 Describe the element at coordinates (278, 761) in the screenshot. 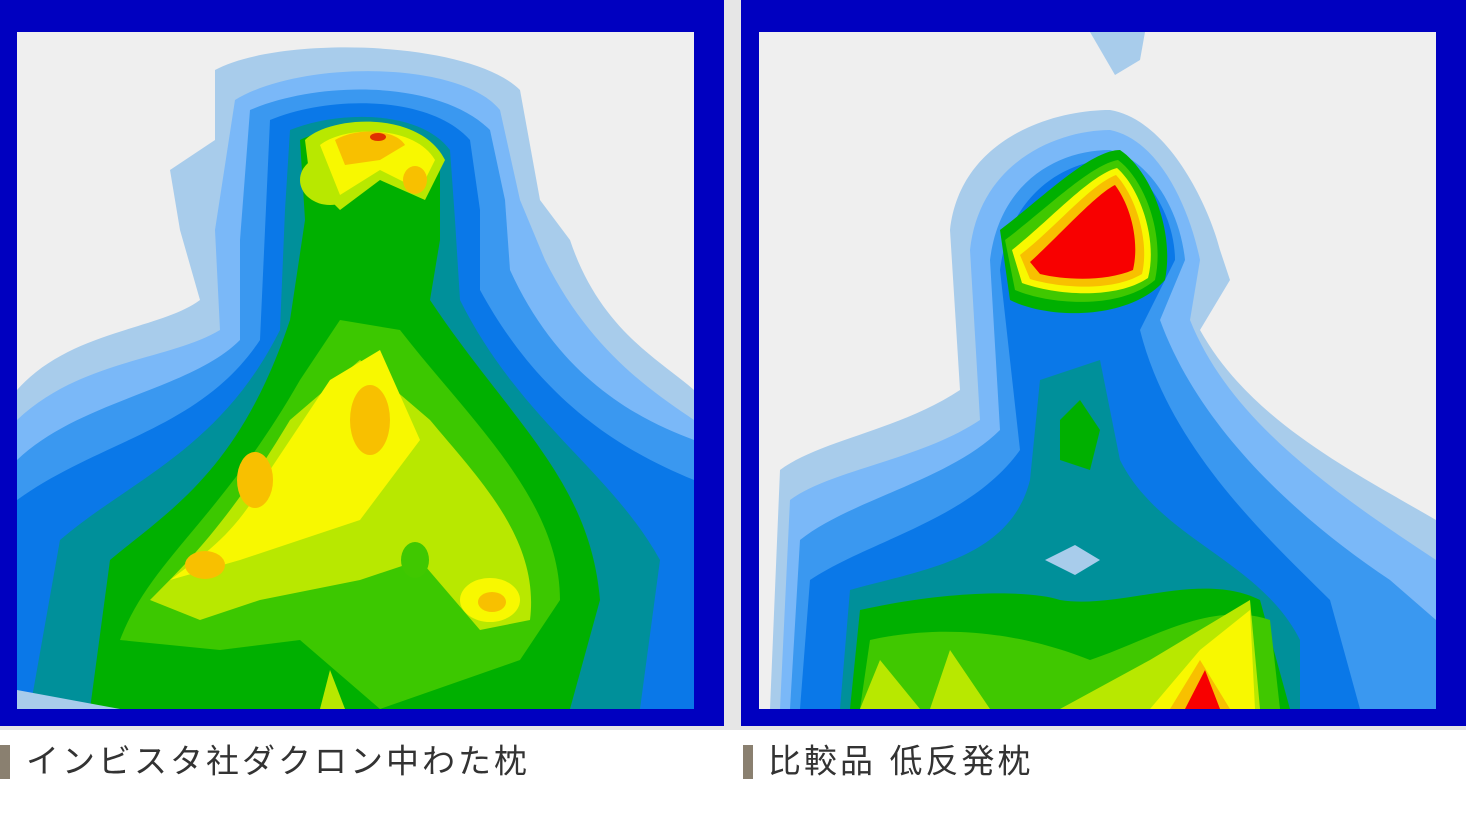

I see `caption: インビスタ社ダクロン中わた枕` at that location.